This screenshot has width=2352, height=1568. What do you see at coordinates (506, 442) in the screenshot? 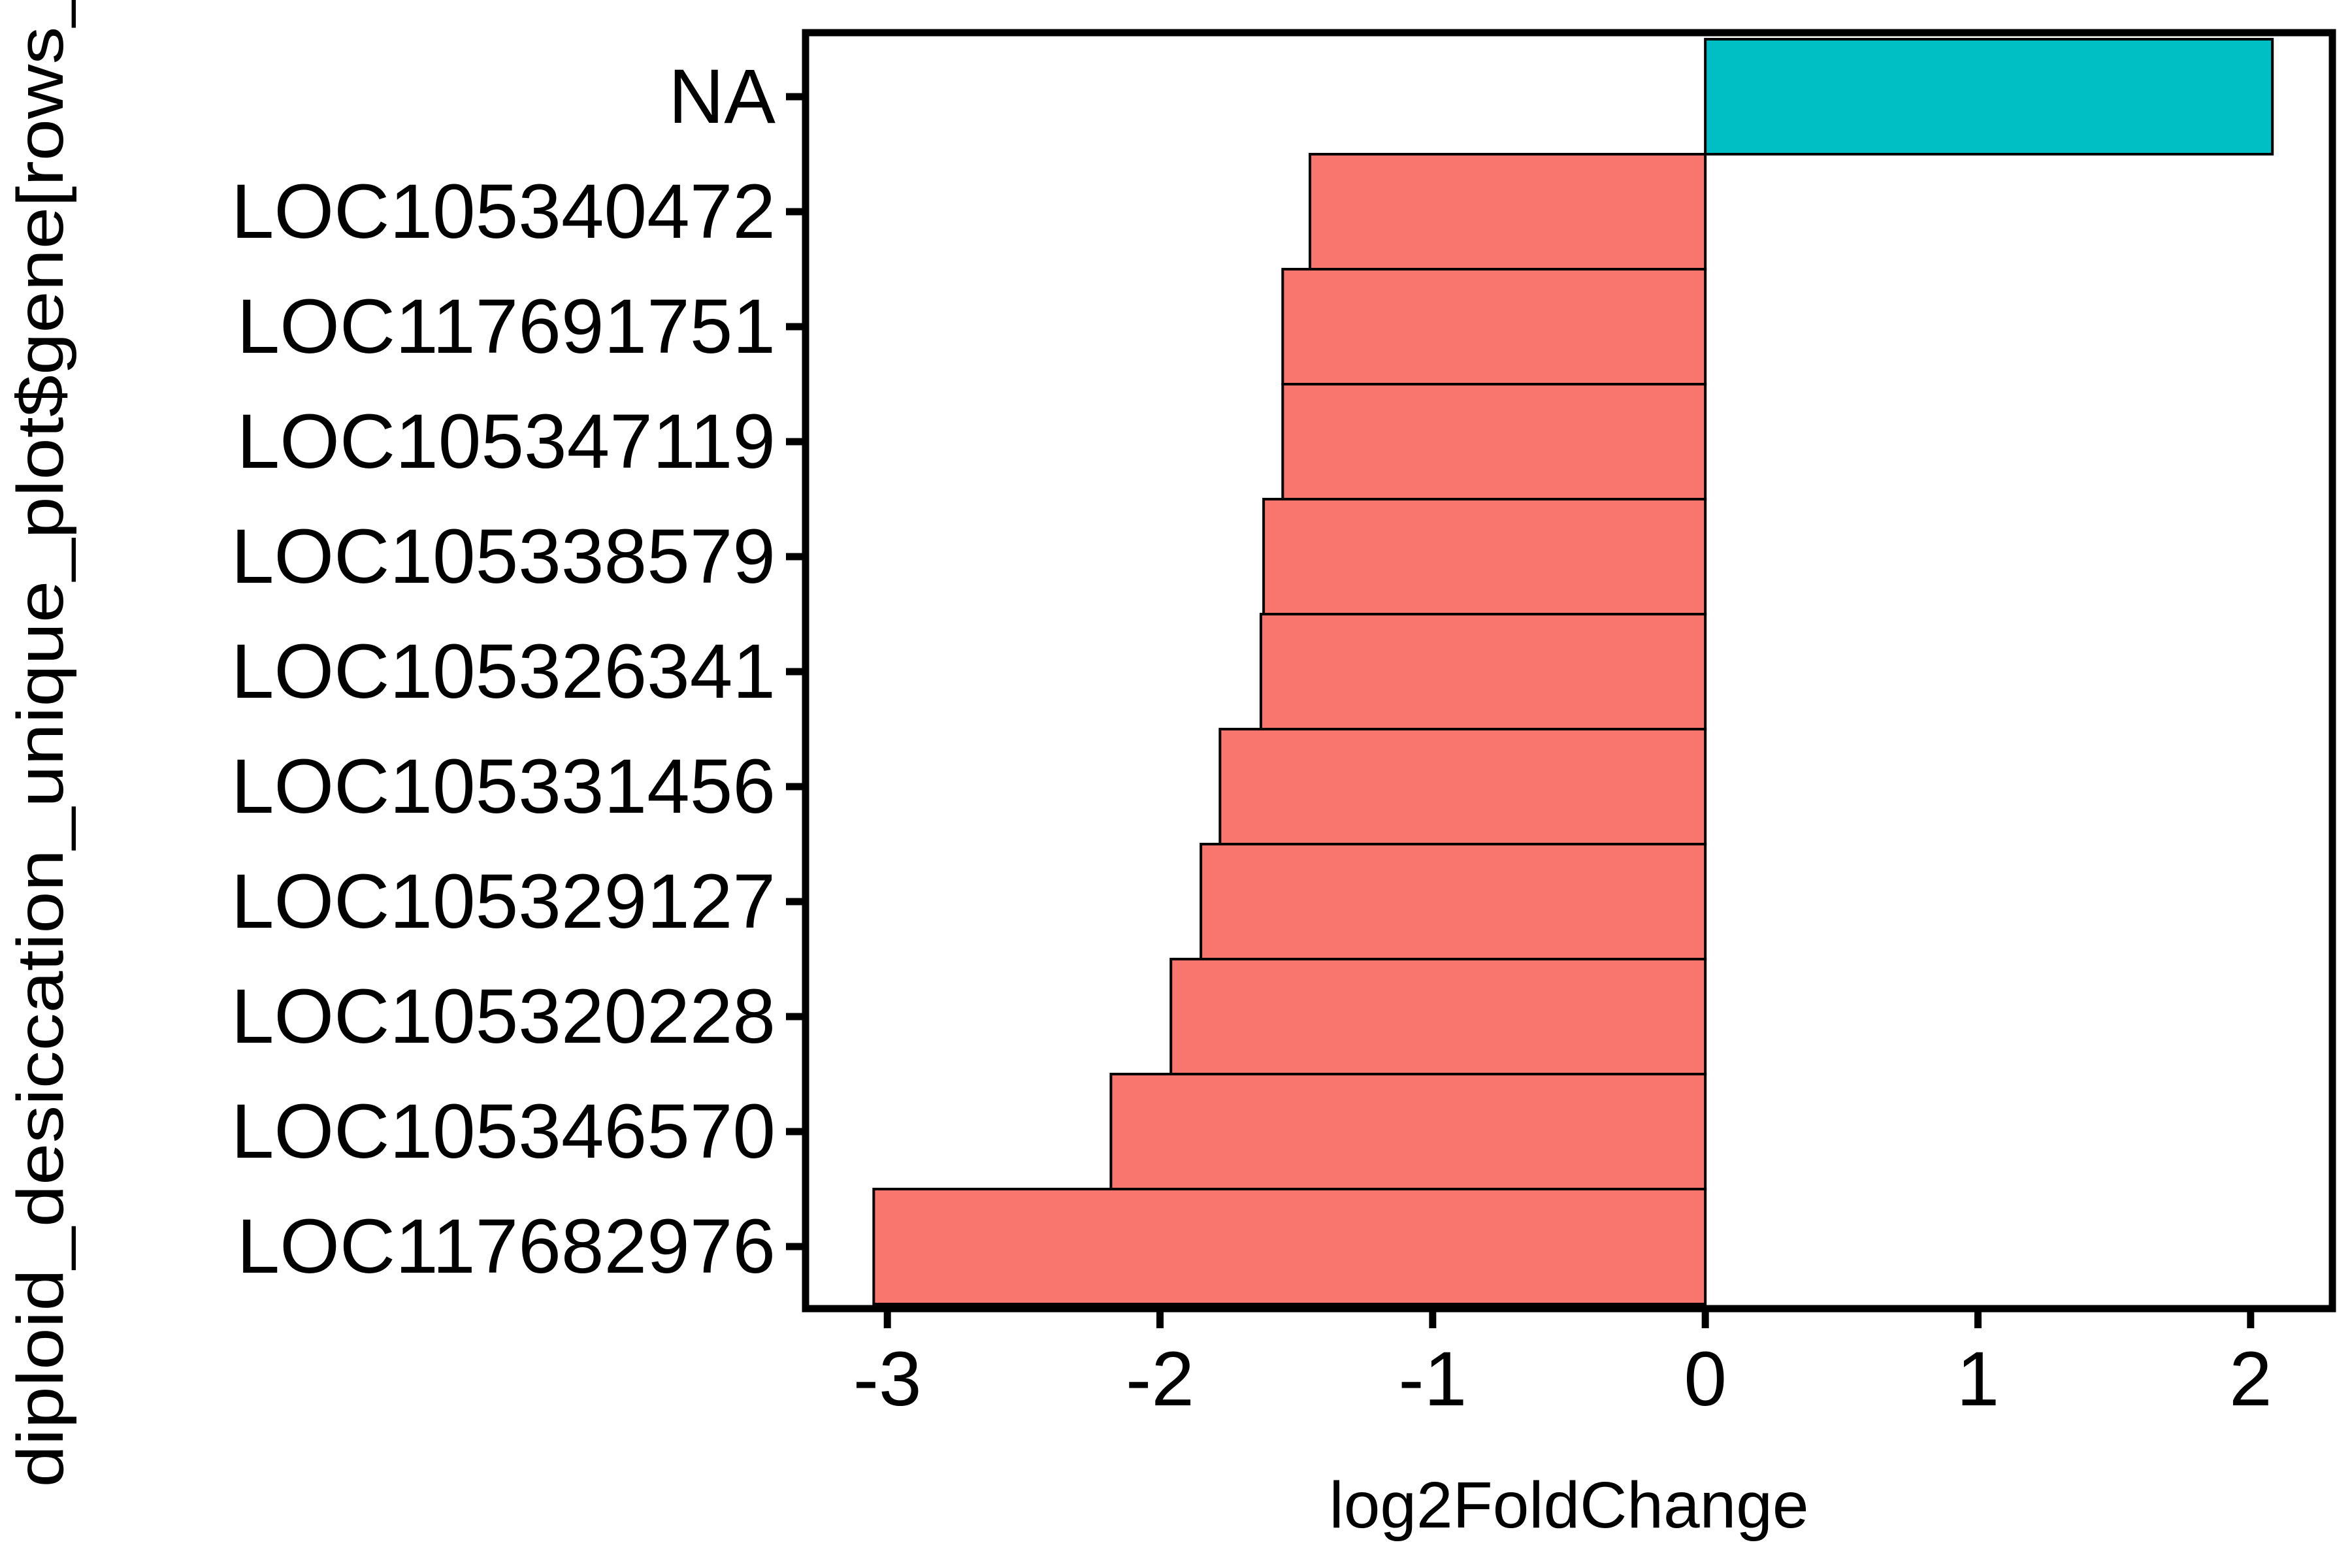
I see `y-tick-label: LOC105347119` at bounding box center [506, 442].